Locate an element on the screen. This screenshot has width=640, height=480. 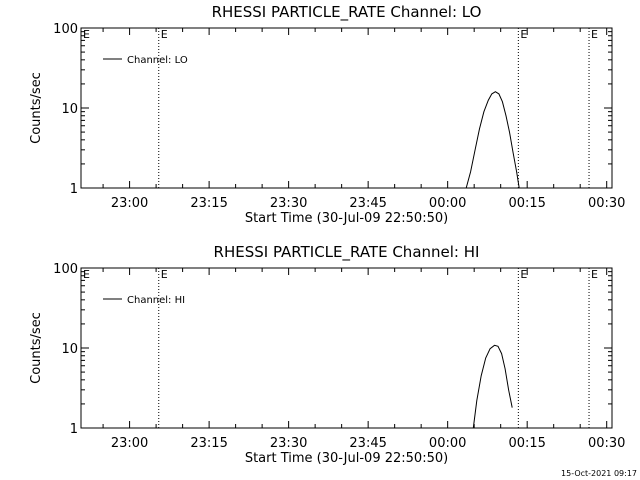
chart-title: RHESSI PARTICLE_RATE Channel: HI is located at coordinates (347, 252).